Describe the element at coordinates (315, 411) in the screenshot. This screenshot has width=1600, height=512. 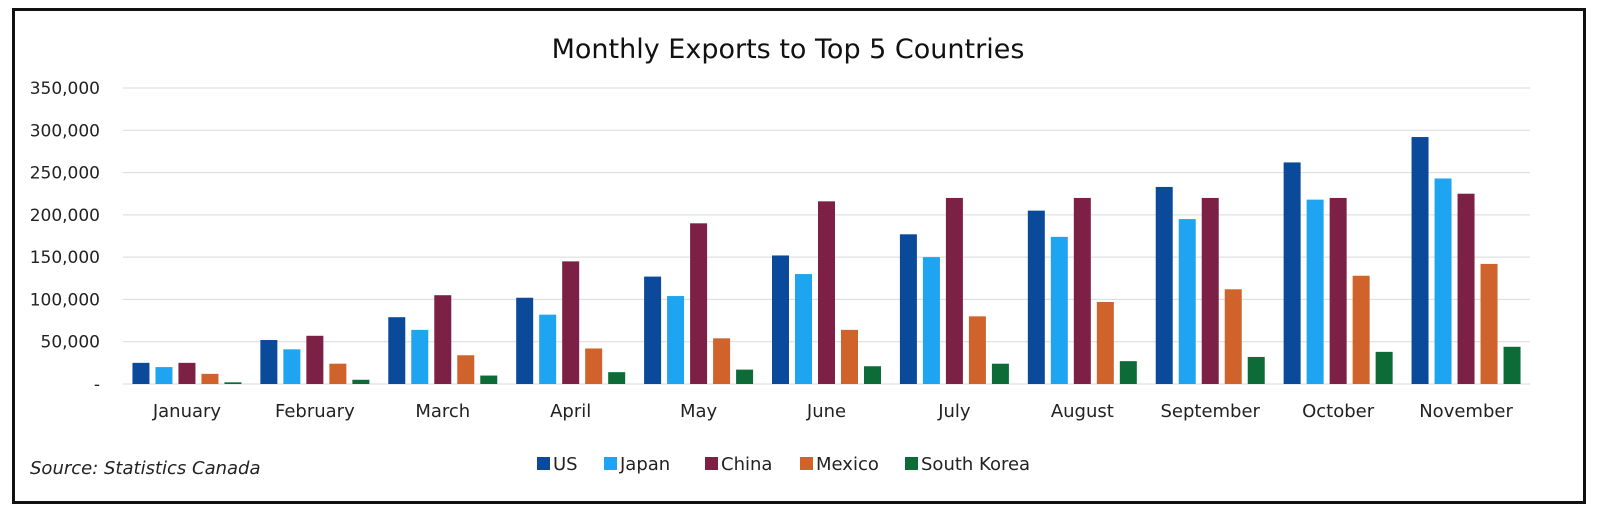
I see `x-tick-label: February` at that location.